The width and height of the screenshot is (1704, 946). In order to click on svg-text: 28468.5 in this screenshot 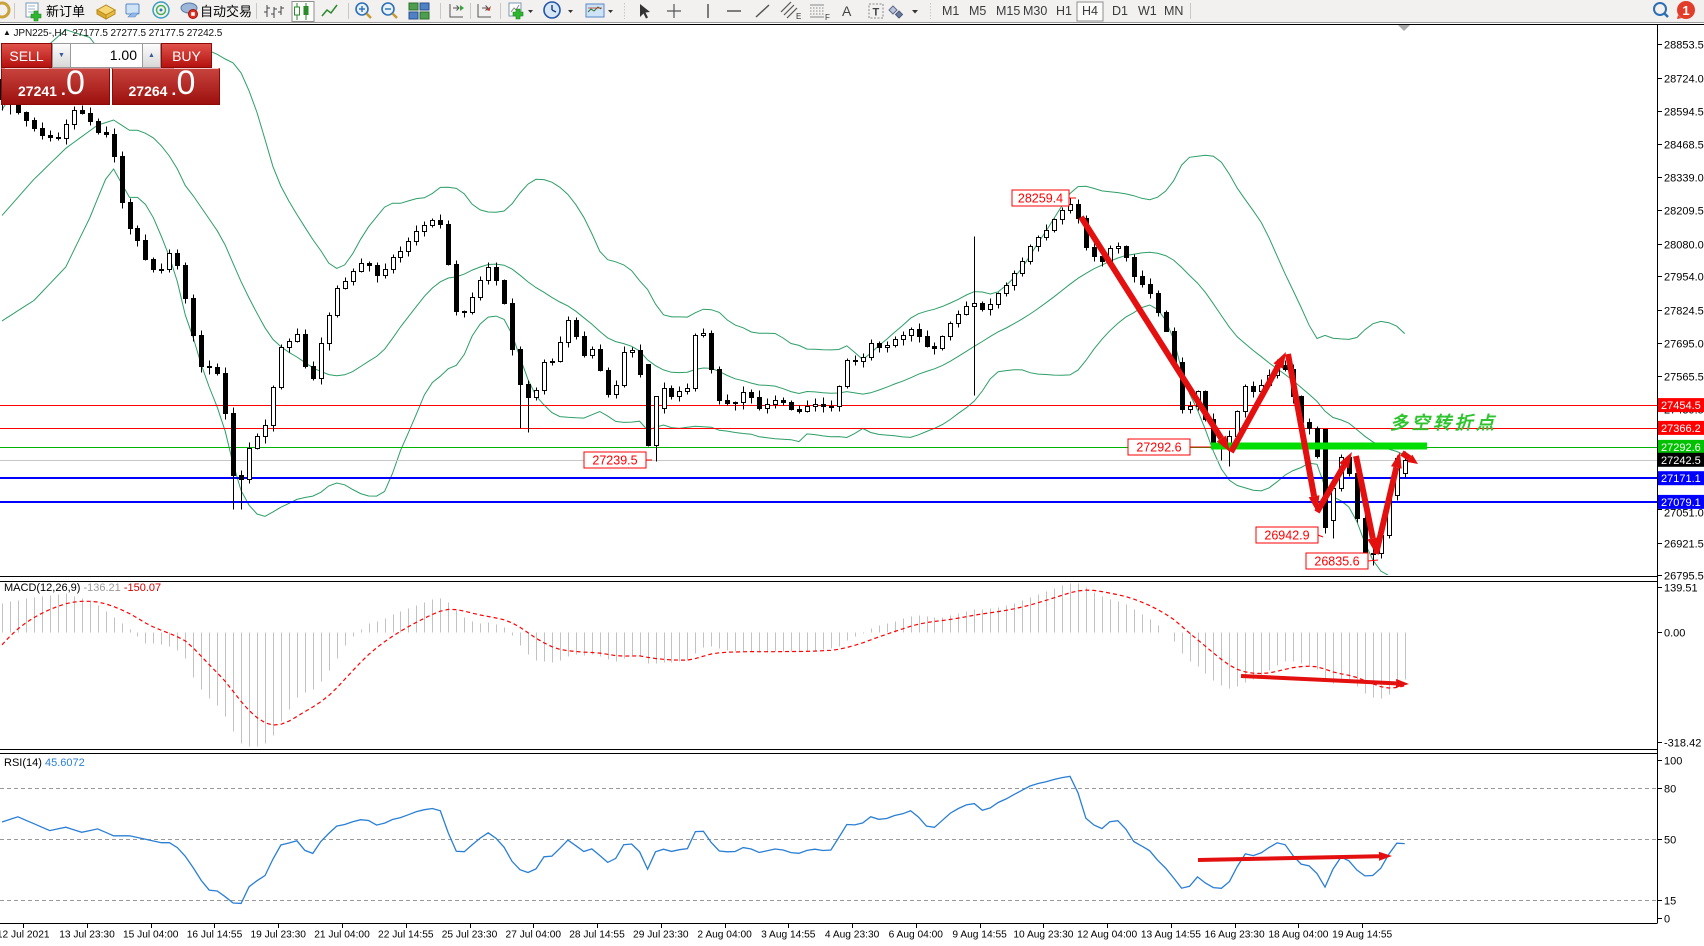, I will do `click(1684, 146)`.